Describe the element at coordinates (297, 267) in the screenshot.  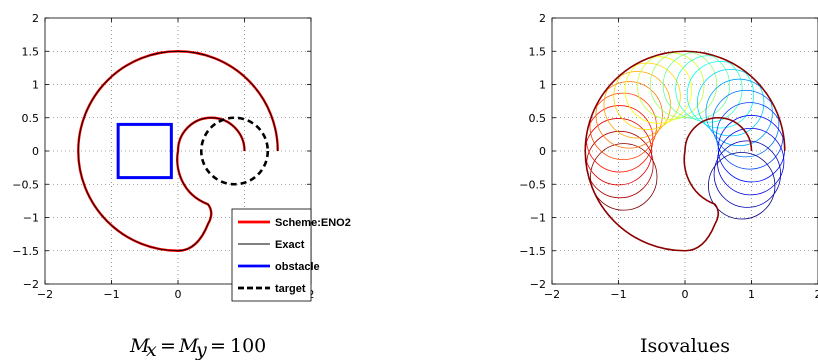
I see `legend-label: obstacle` at that location.